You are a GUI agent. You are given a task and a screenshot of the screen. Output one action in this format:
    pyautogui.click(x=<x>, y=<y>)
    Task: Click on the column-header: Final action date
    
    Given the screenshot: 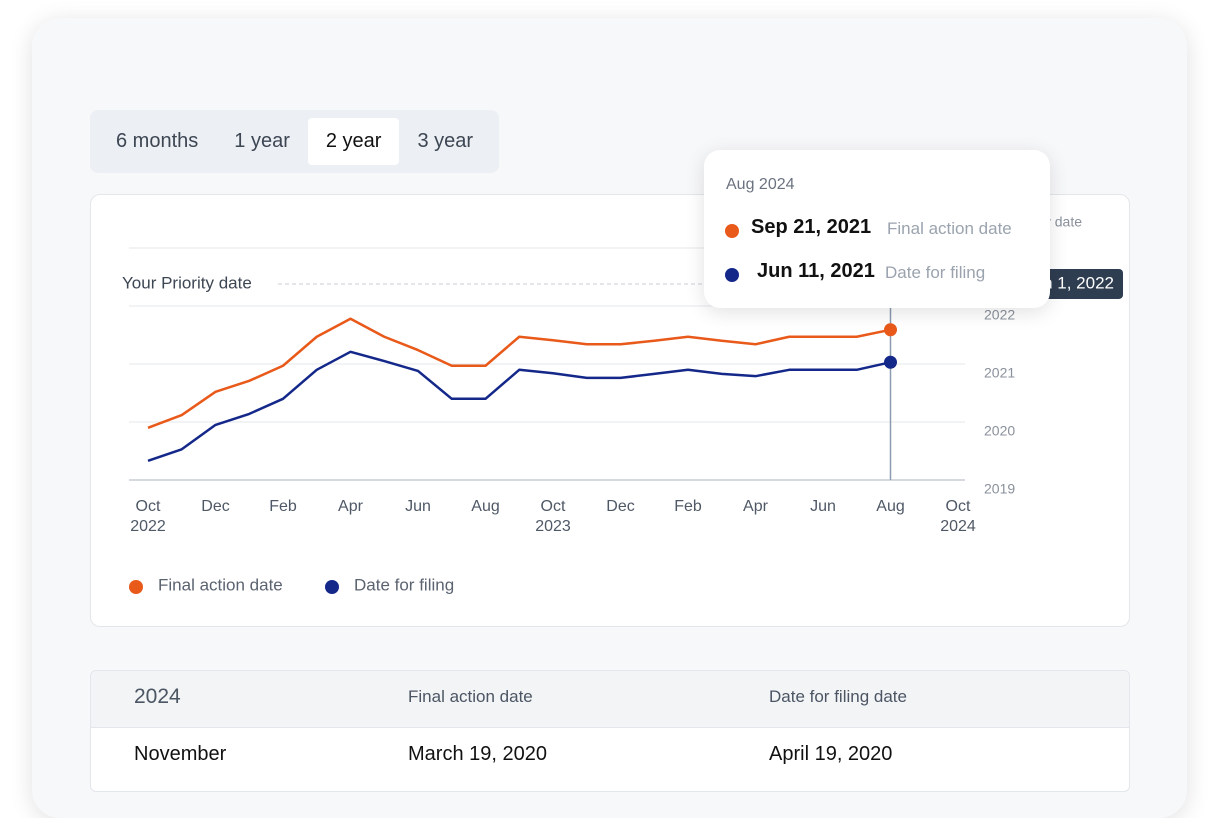 What is the action you would take?
    pyautogui.click(x=470, y=696)
    